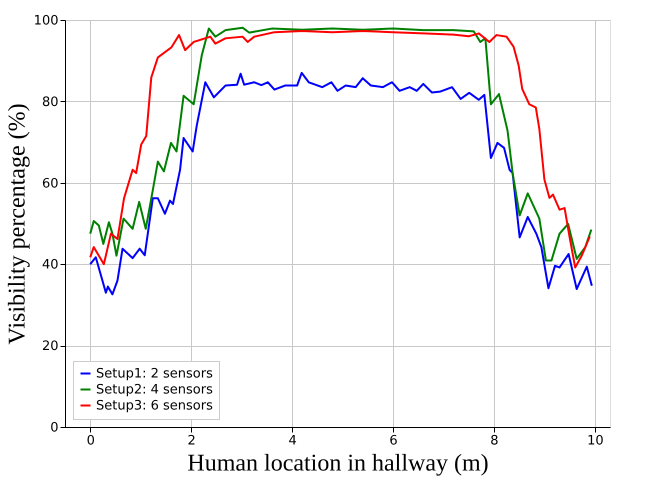  Describe the element at coordinates (50, 265) in the screenshot. I see `y-tick-label: 40` at that location.